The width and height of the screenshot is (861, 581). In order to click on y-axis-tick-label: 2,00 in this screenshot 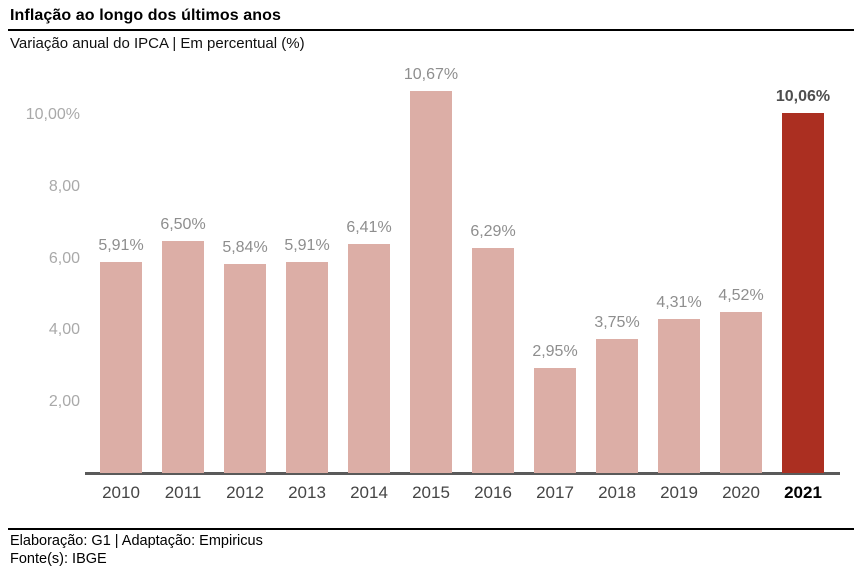, I will do `click(64, 402)`.